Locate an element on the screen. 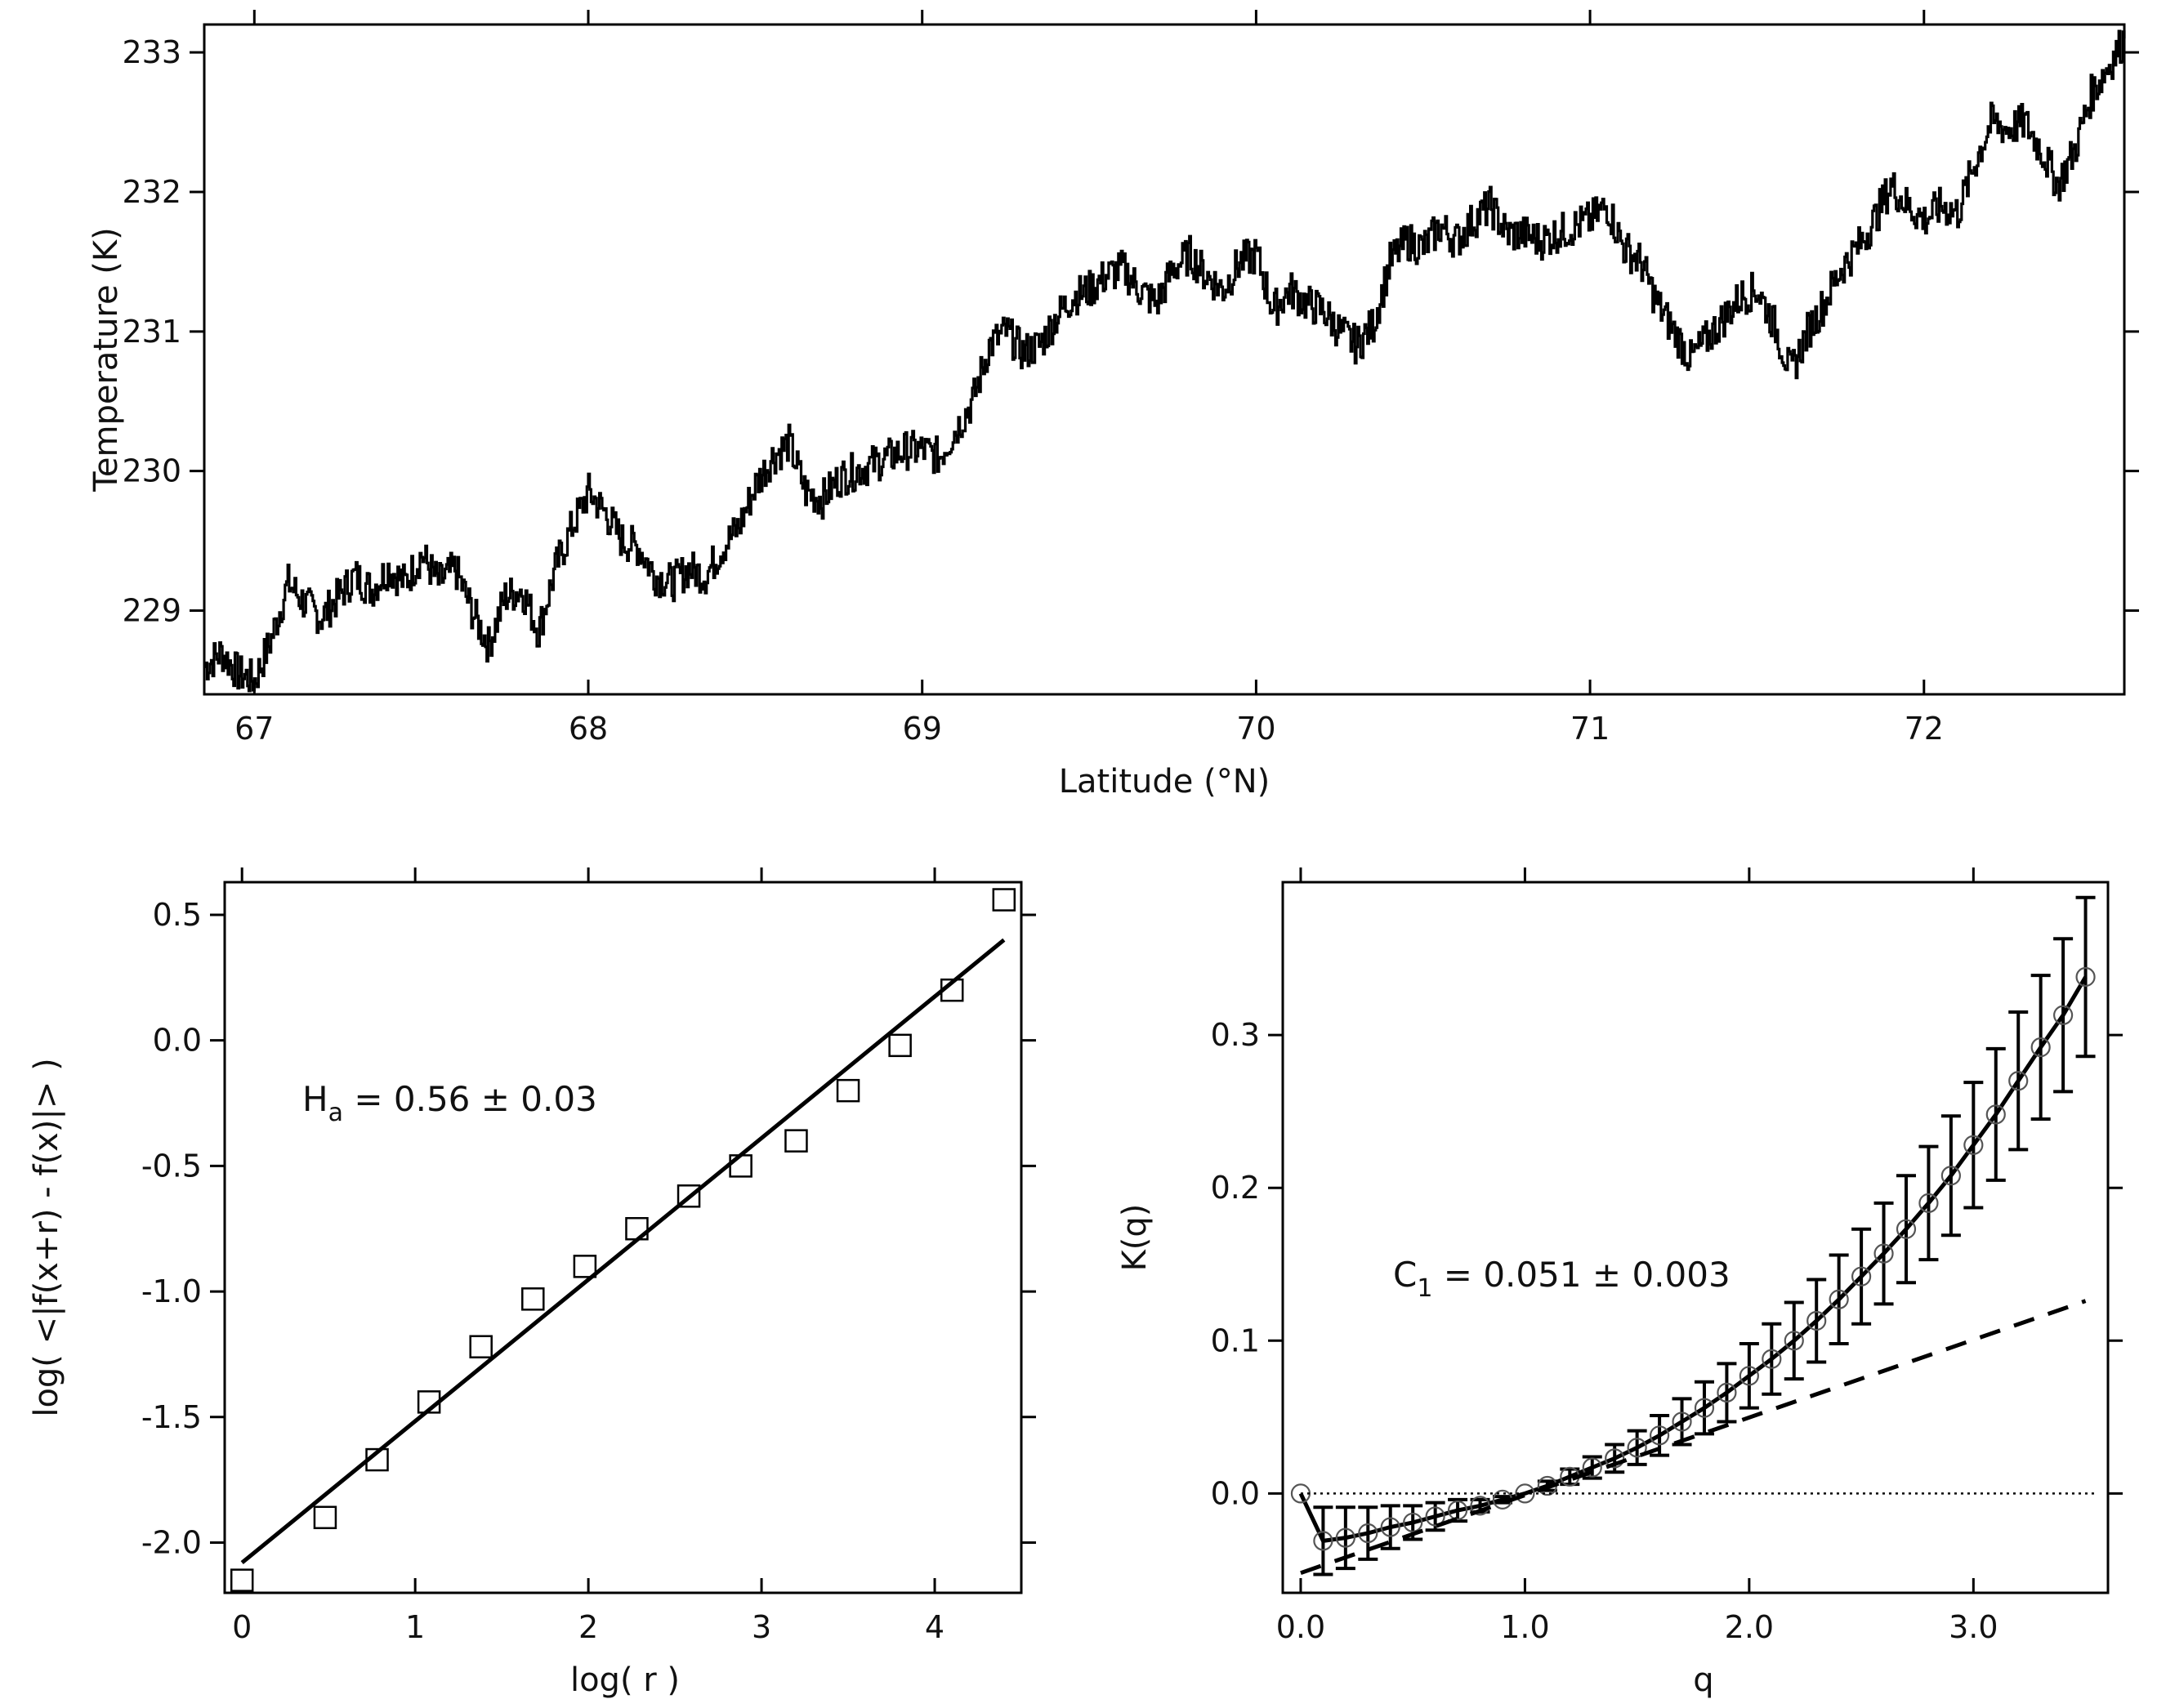 Image resolution: width=2157 pixels, height=1708 pixels. kq-annotation: C1 = 0.051 ± 0.003 is located at coordinates (1562, 1279).